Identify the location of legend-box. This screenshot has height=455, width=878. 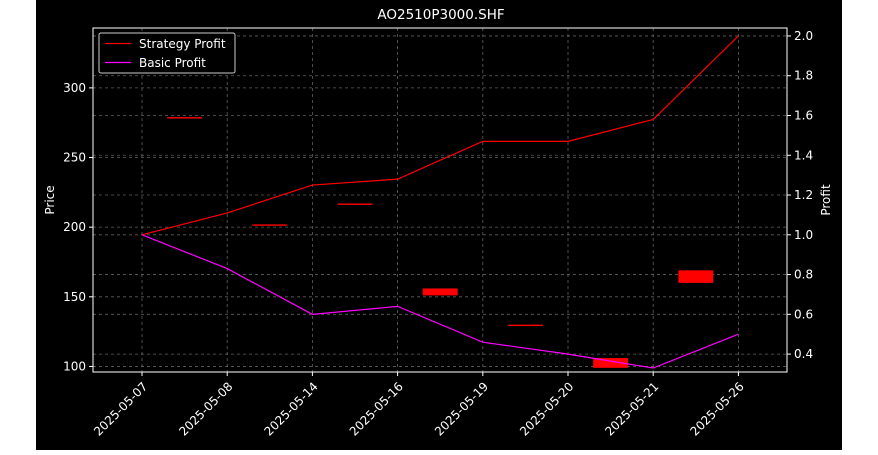
(167, 53).